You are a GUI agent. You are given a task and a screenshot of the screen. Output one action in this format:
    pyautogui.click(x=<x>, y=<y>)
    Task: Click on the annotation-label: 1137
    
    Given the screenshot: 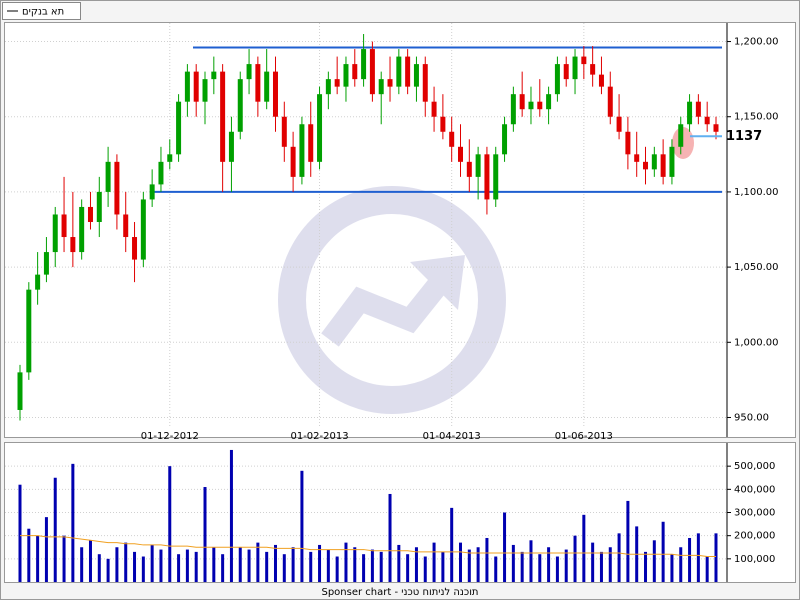 What is the action you would take?
    pyautogui.click(x=744, y=136)
    